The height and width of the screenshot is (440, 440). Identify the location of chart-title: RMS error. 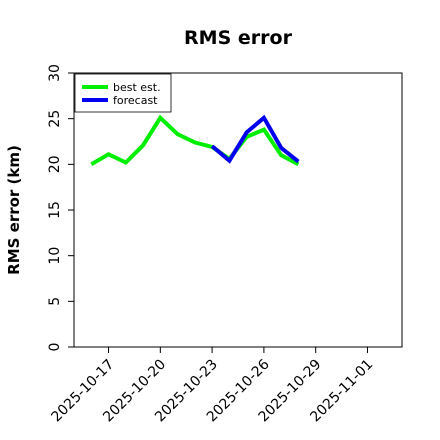
(238, 38).